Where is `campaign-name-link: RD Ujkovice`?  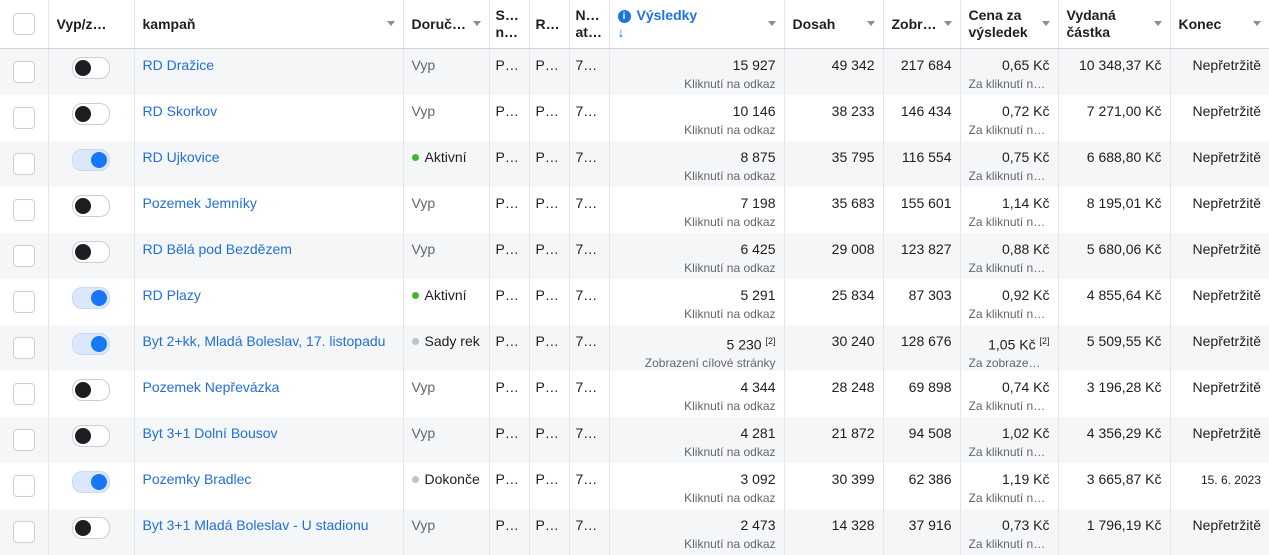
campaign-name-link: RD Ujkovice is located at coordinates (181, 157).